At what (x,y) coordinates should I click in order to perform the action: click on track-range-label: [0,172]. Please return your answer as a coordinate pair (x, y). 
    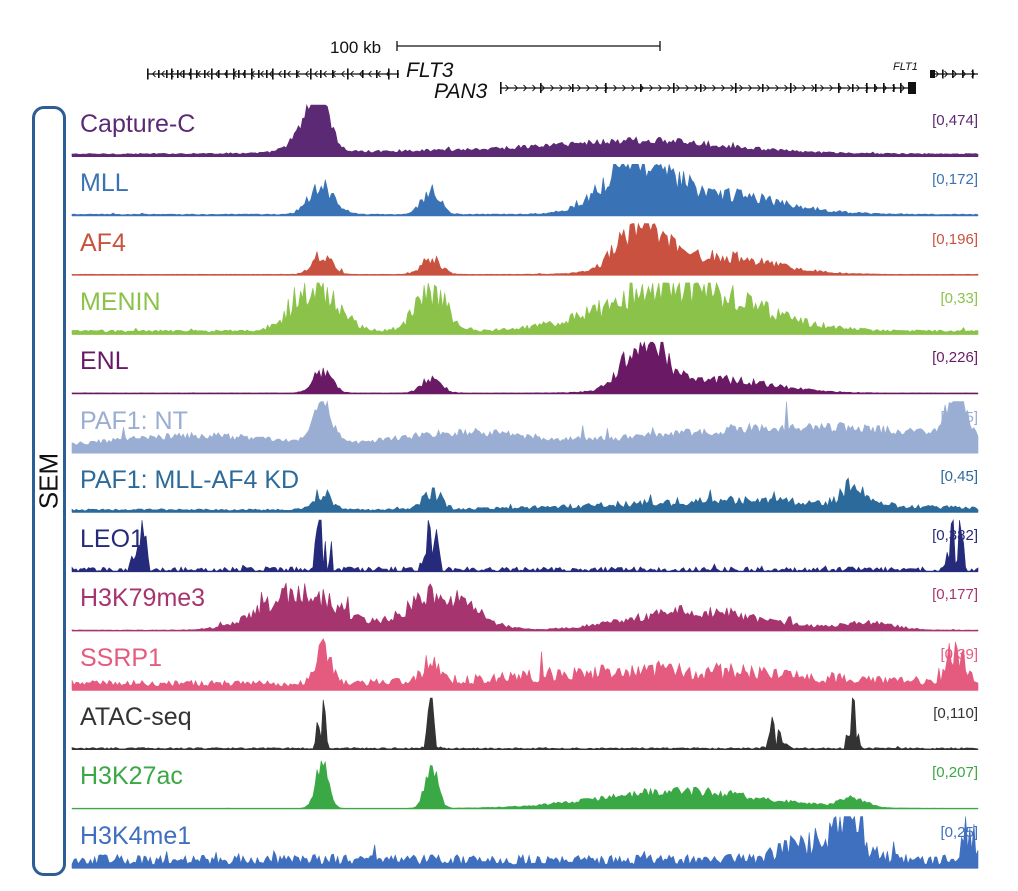
    Looking at the image, I should click on (955, 180).